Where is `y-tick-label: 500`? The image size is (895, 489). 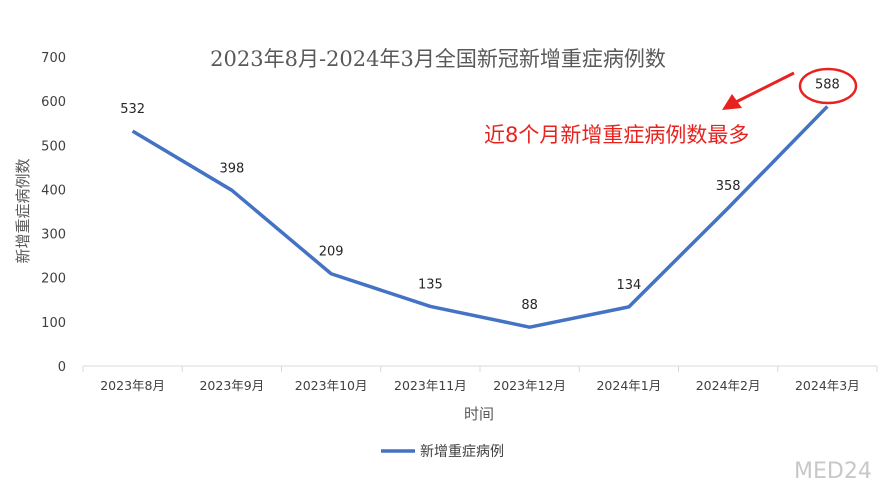
y-tick-label: 500 is located at coordinates (53, 146).